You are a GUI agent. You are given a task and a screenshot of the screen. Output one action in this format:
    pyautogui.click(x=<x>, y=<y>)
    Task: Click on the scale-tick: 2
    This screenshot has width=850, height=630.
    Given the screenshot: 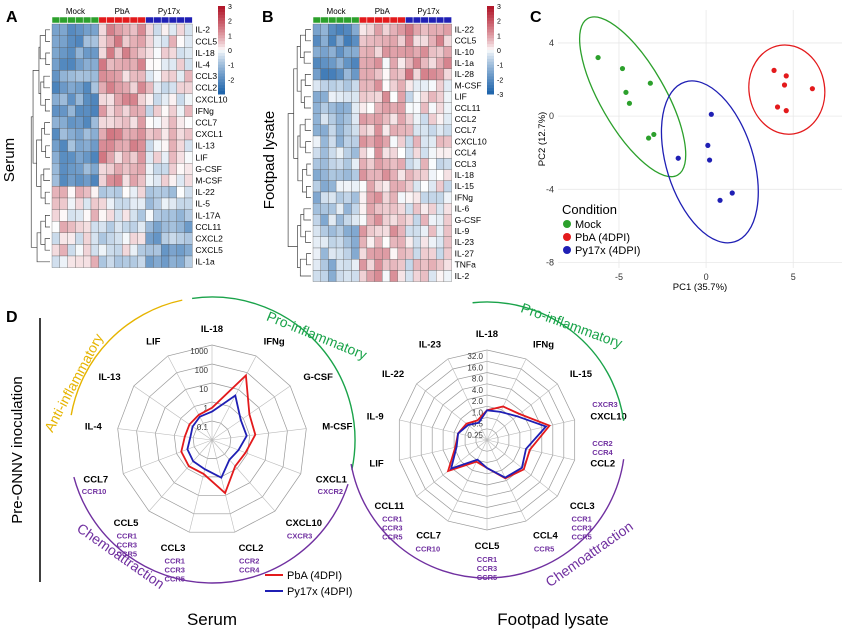 What is the action you would take?
    pyautogui.click(x=499, y=22)
    